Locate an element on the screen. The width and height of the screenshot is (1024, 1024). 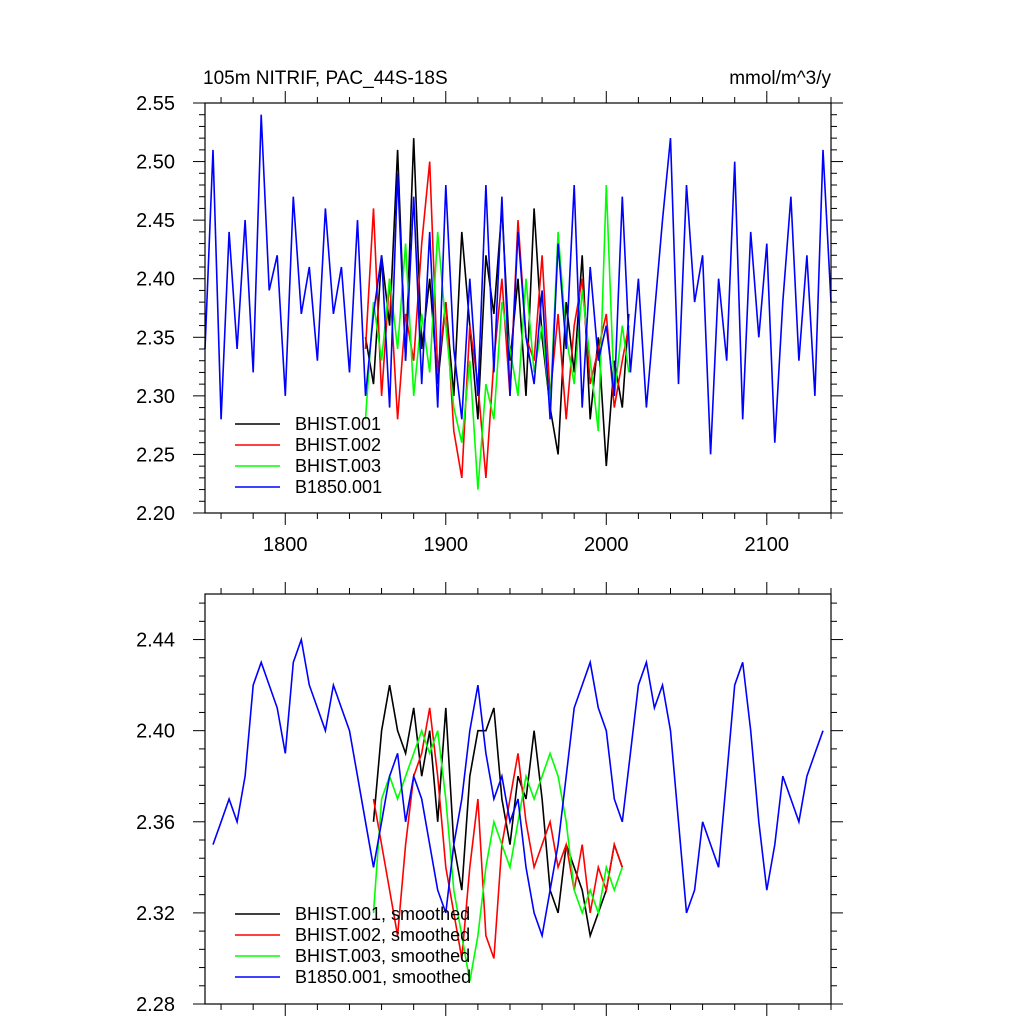
x-tick-label: 1900 is located at coordinates (446, 545).